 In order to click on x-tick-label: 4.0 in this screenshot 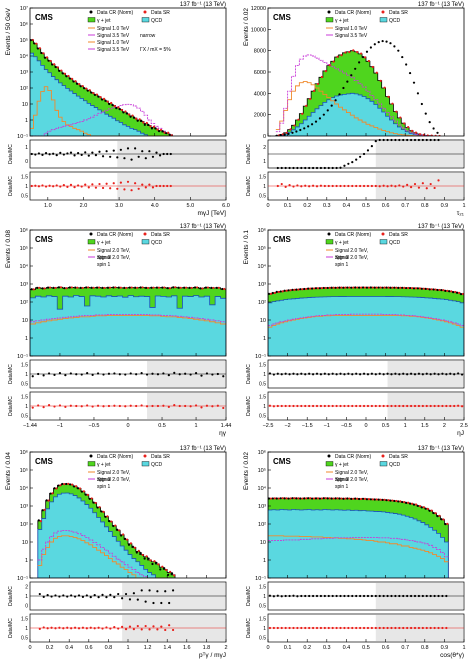, I will do `click(155, 206)`.